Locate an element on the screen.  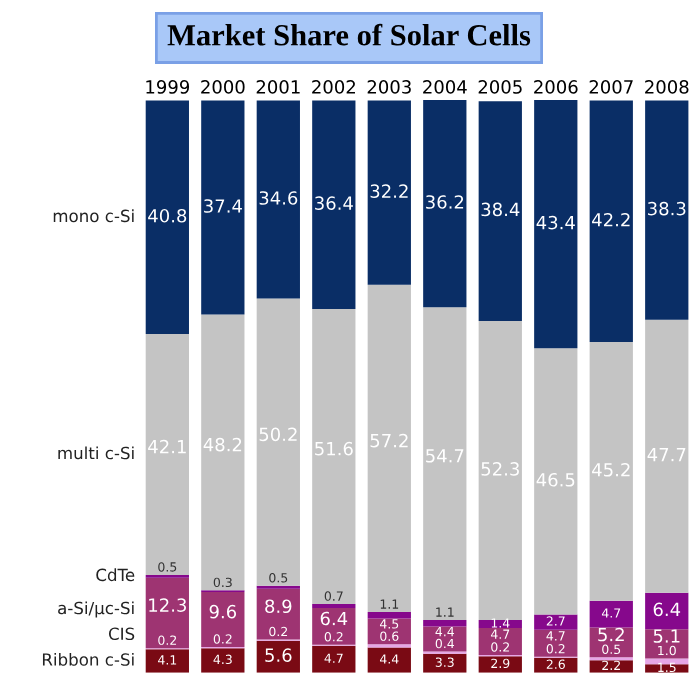
x-tick-label: 2002 is located at coordinates (333, 87).